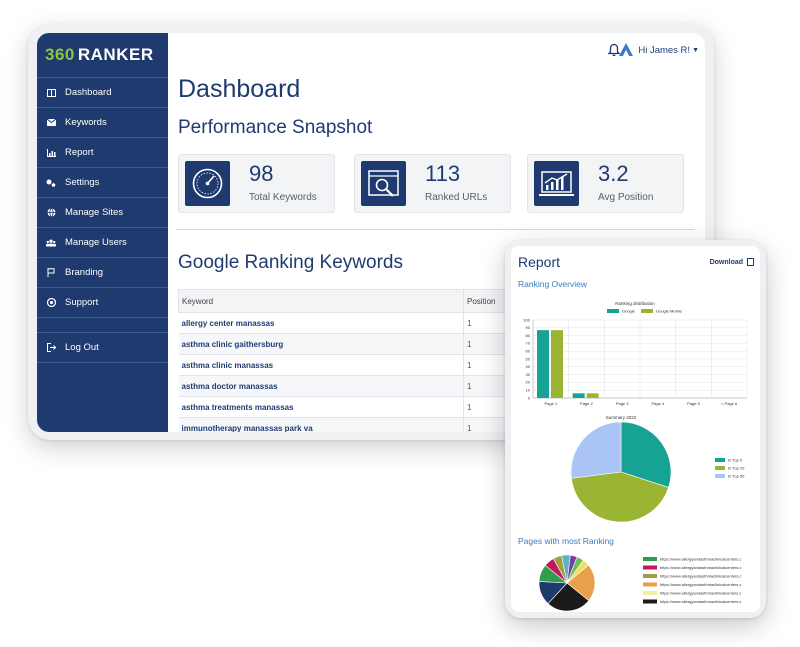  Describe the element at coordinates (283, 197) in the screenshot. I see `stat-label: Total Keywords` at that location.